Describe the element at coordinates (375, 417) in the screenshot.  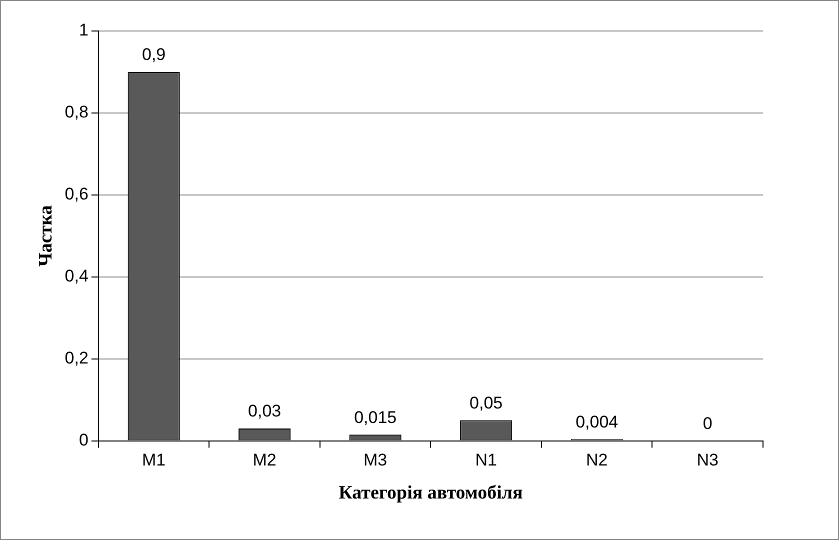
I see `data-label: 0,015` at that location.